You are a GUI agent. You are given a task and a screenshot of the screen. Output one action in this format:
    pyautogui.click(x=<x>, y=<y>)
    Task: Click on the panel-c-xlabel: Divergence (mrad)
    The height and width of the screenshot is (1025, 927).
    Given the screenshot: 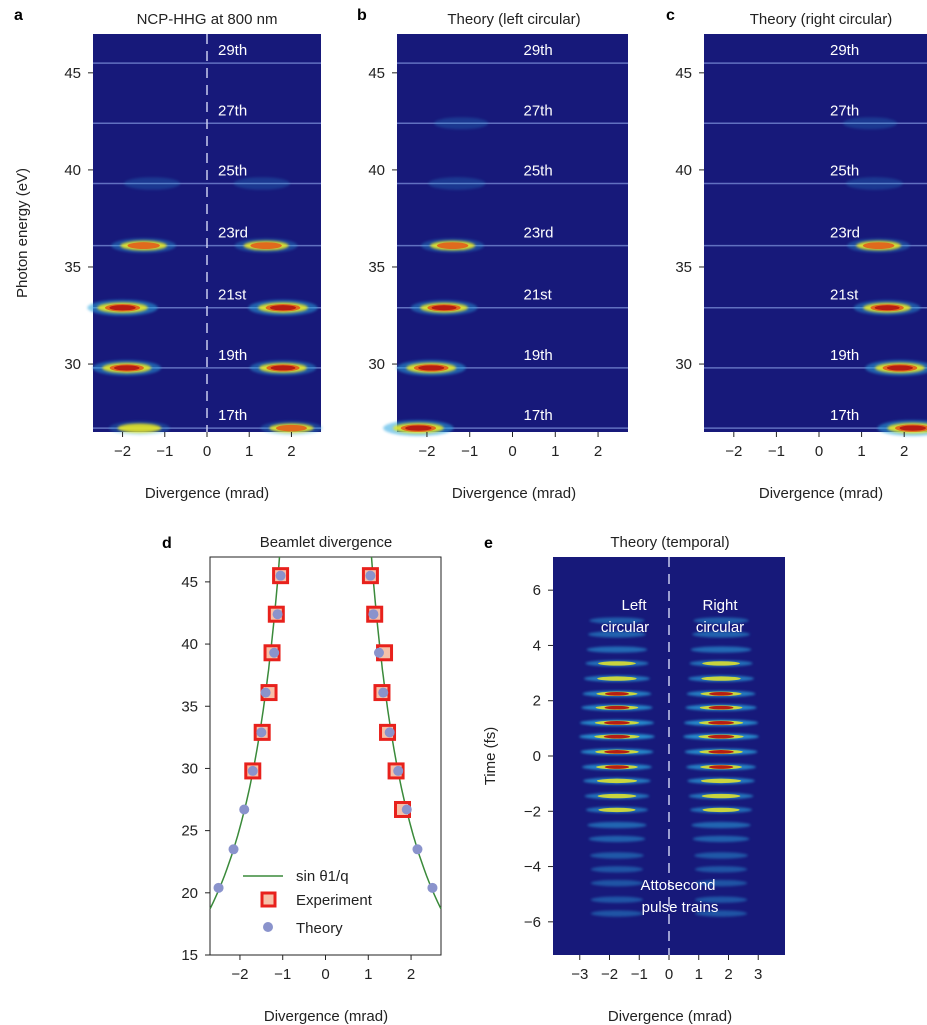 What is the action you would take?
    pyautogui.click(x=821, y=493)
    